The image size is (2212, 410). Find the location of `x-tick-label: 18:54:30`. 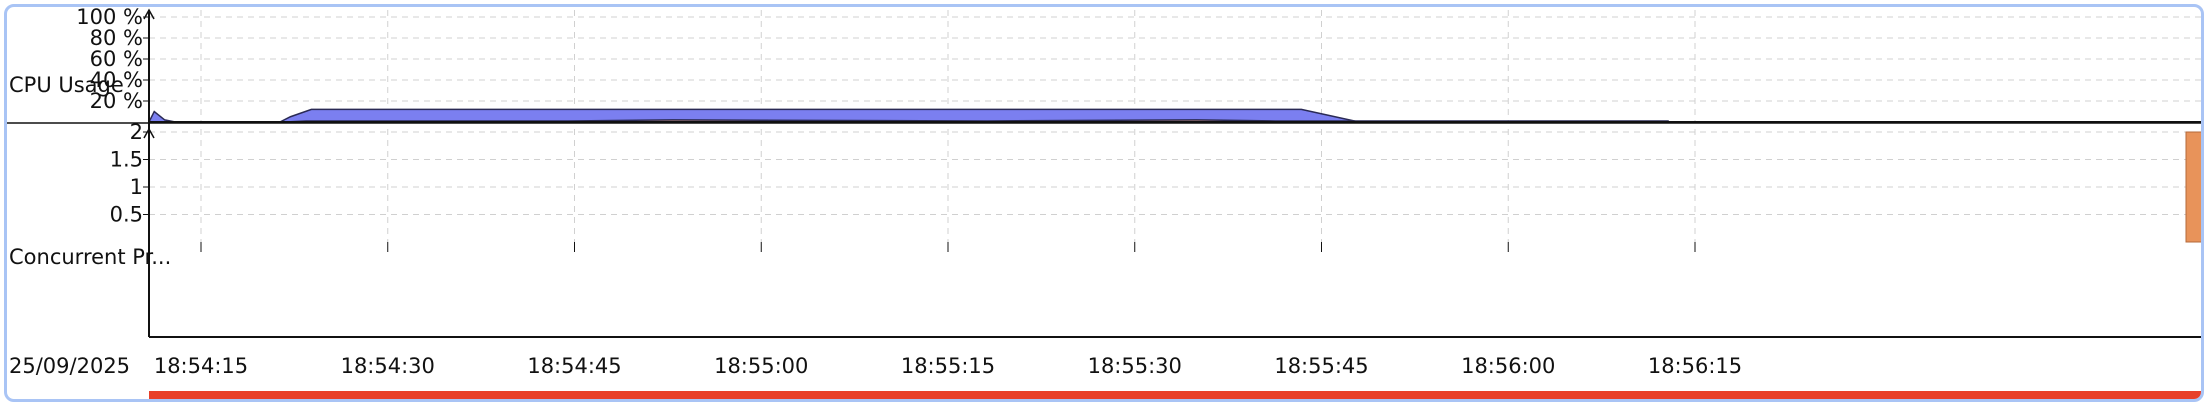

x-tick-label: 18:54:30 is located at coordinates (388, 366).